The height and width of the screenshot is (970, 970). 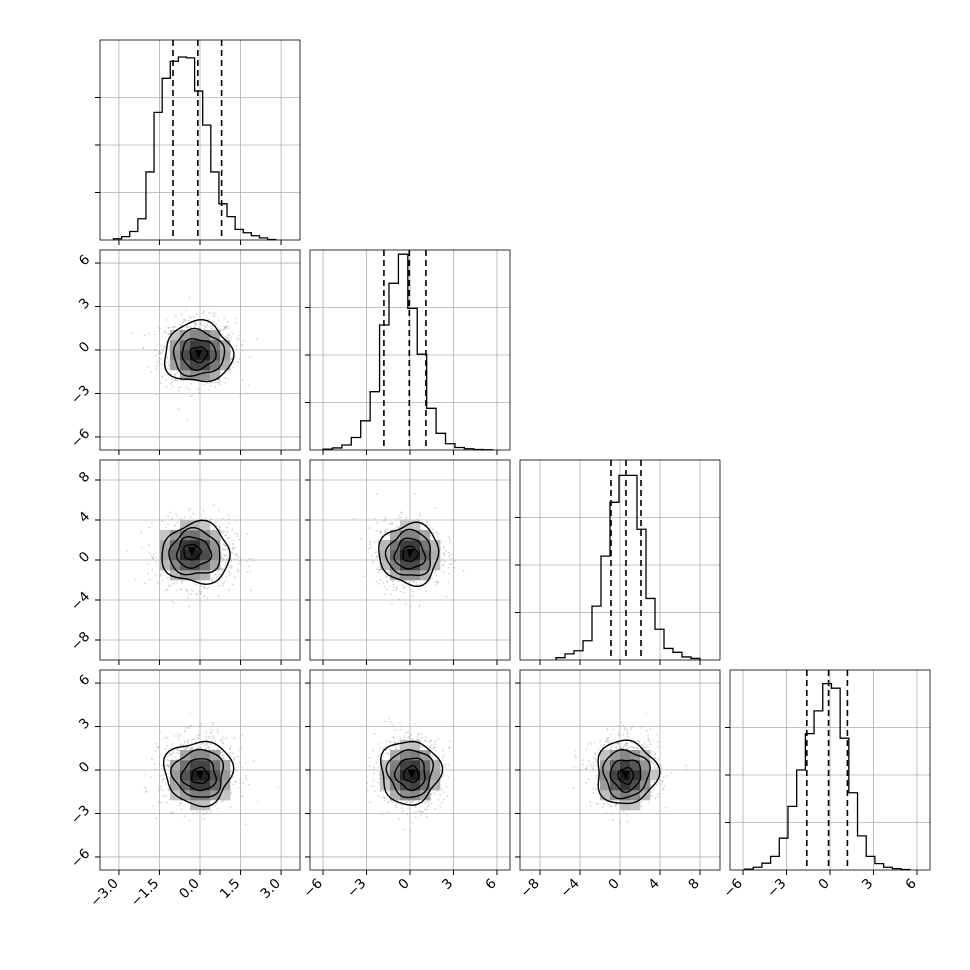 I want to click on x-tick-label-2-1: −4, so click(x=569, y=888).